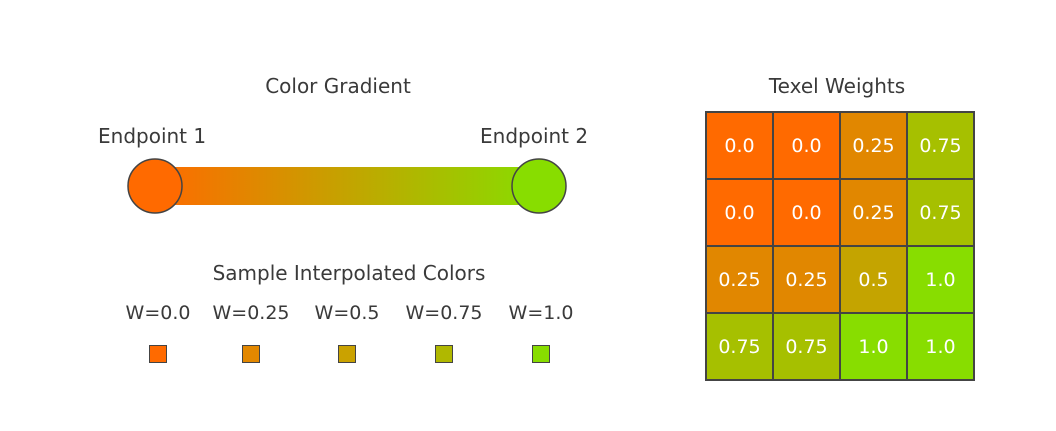 The height and width of the screenshot is (431, 1056). What do you see at coordinates (444, 313) in the screenshot?
I see `sample-weight-label: W=0.75` at bounding box center [444, 313].